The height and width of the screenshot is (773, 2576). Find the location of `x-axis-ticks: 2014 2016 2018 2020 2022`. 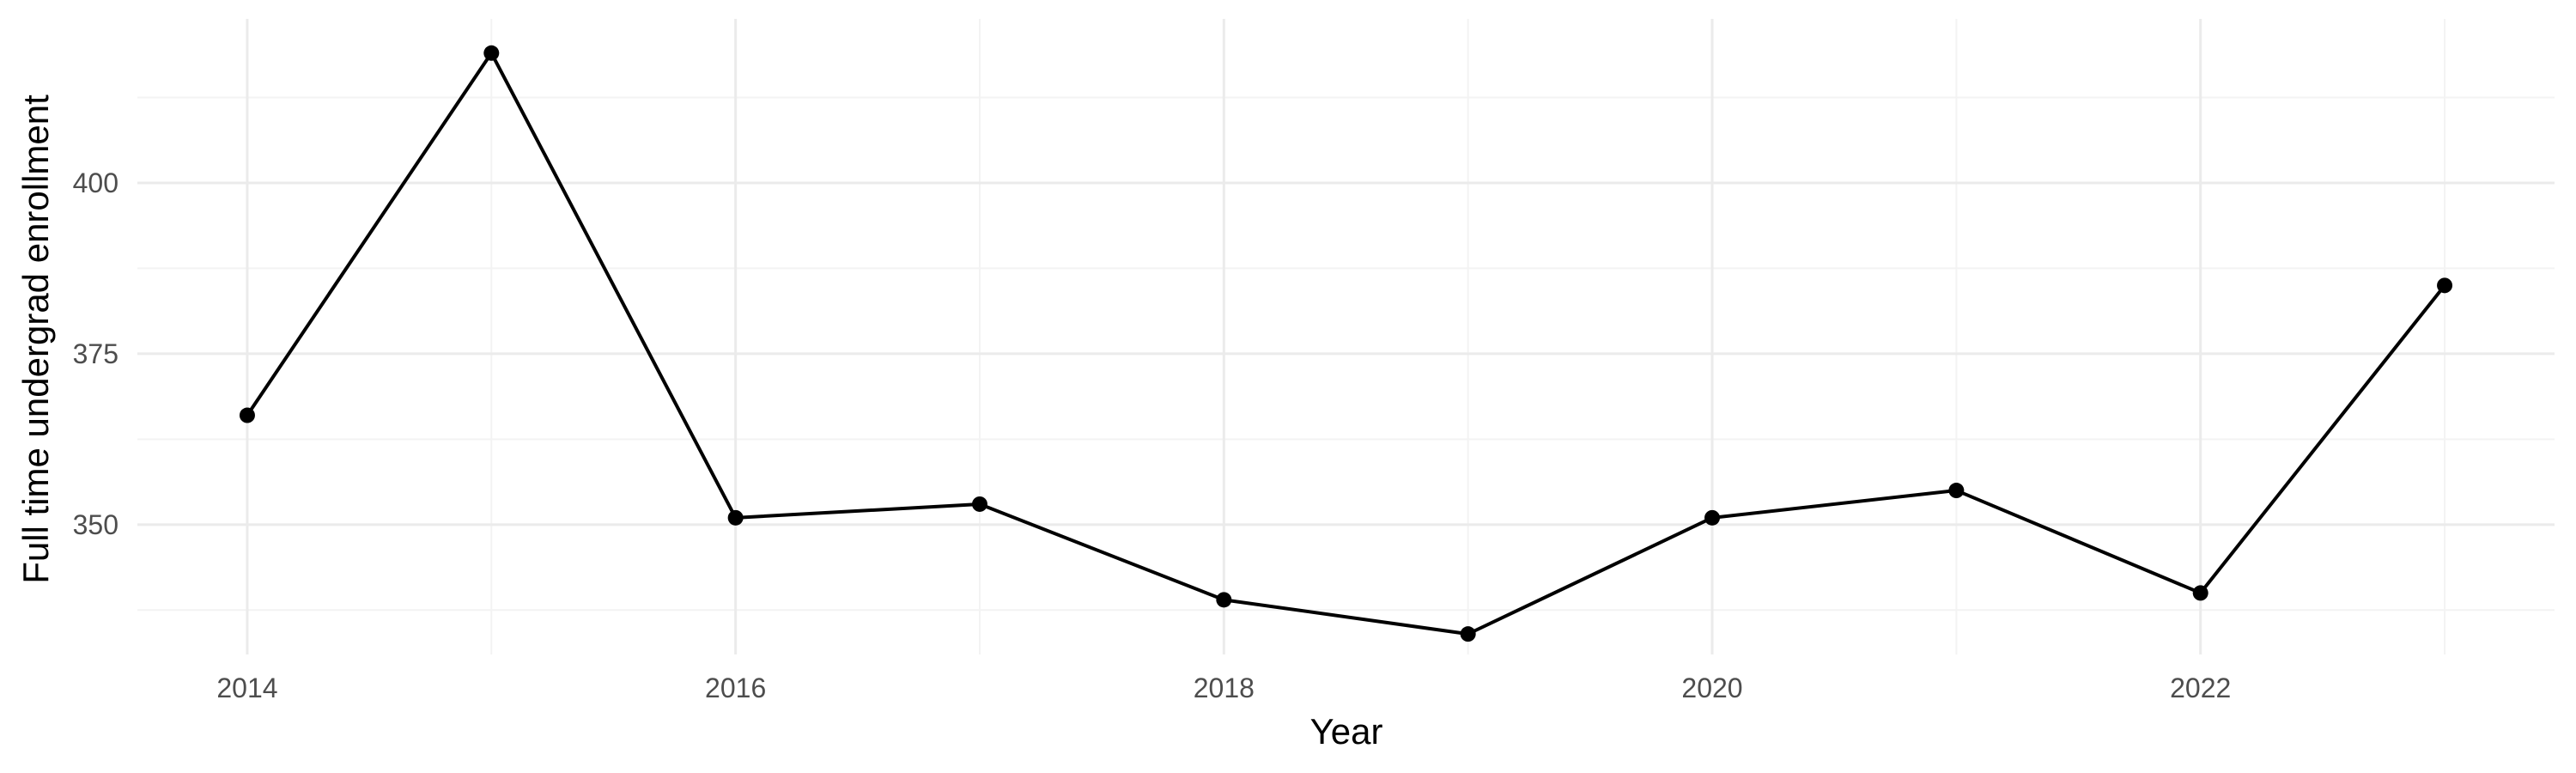

x-axis-ticks: 2014 2016 2018 2020 2022 is located at coordinates (1224, 688).